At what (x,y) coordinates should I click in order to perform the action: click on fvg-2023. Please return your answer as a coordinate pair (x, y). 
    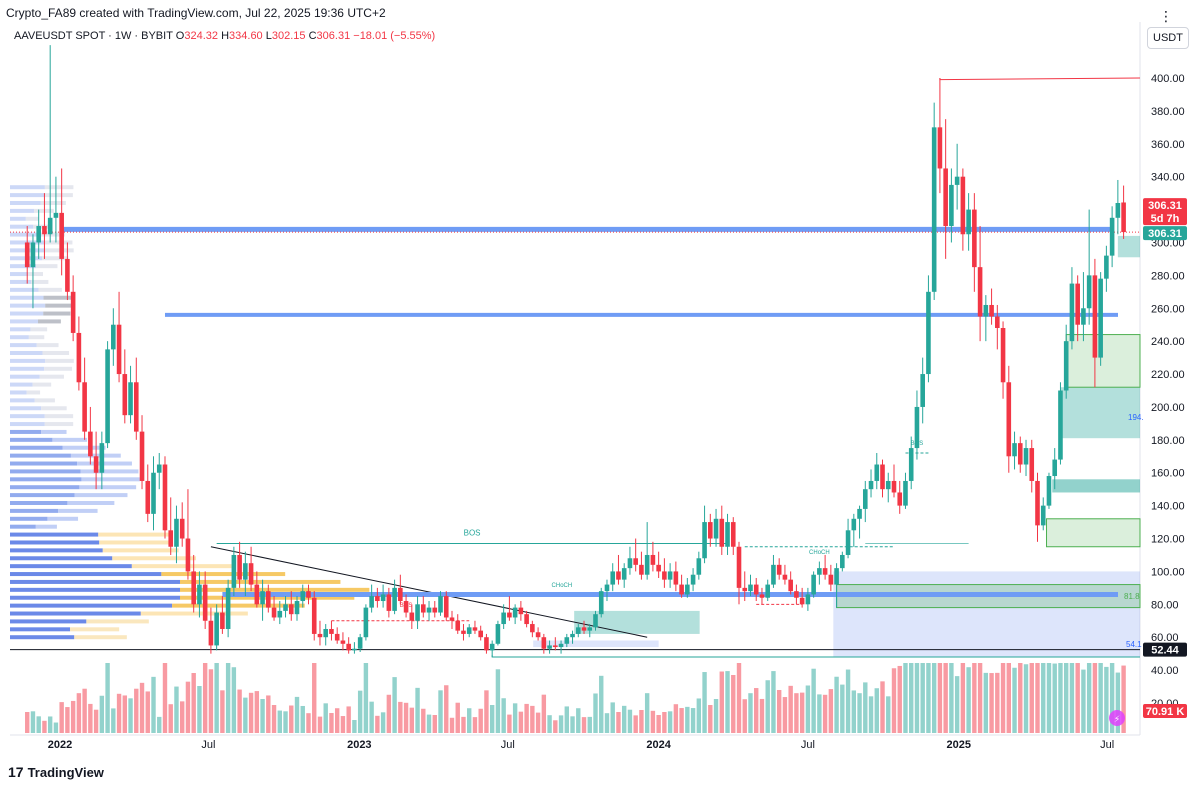
    Looking at the image, I should click on (596, 644).